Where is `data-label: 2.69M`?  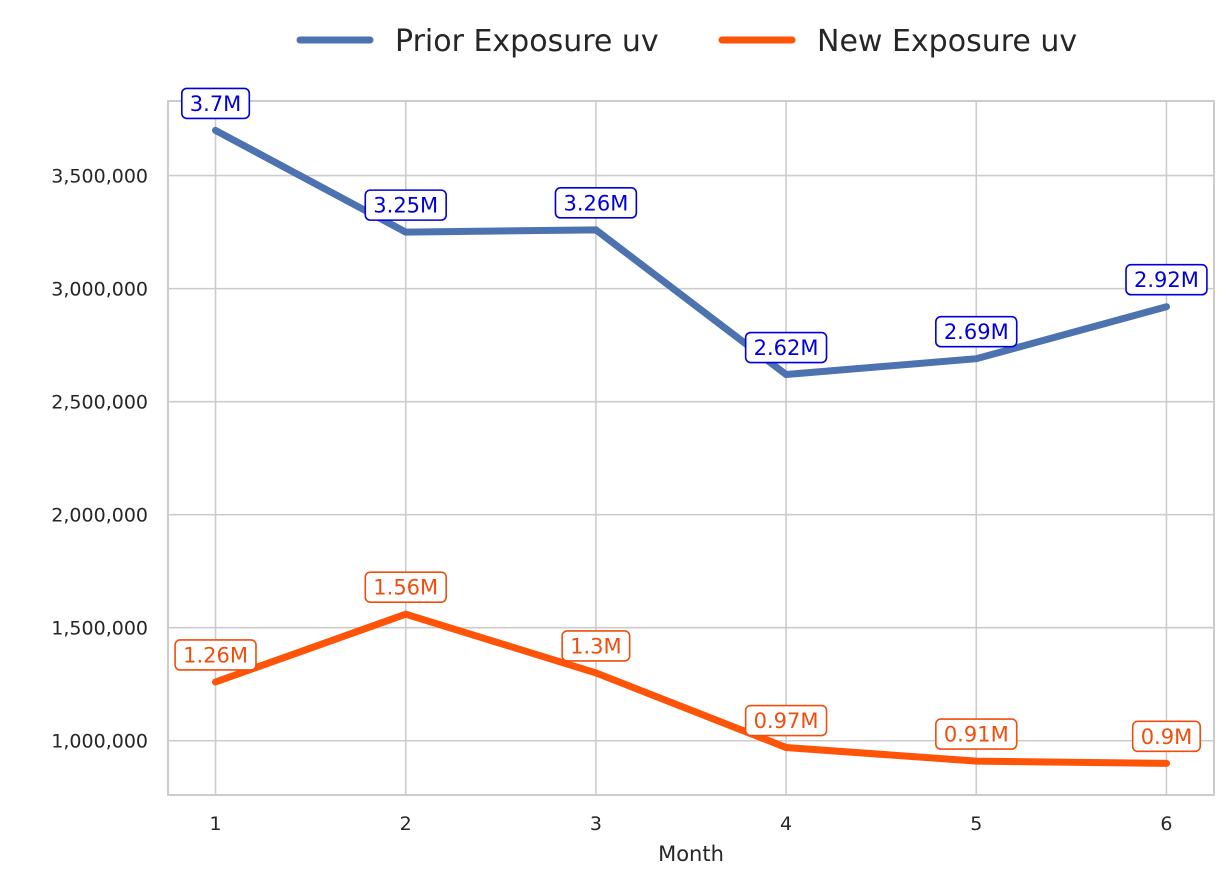 data-label: 2.69M is located at coordinates (976, 332).